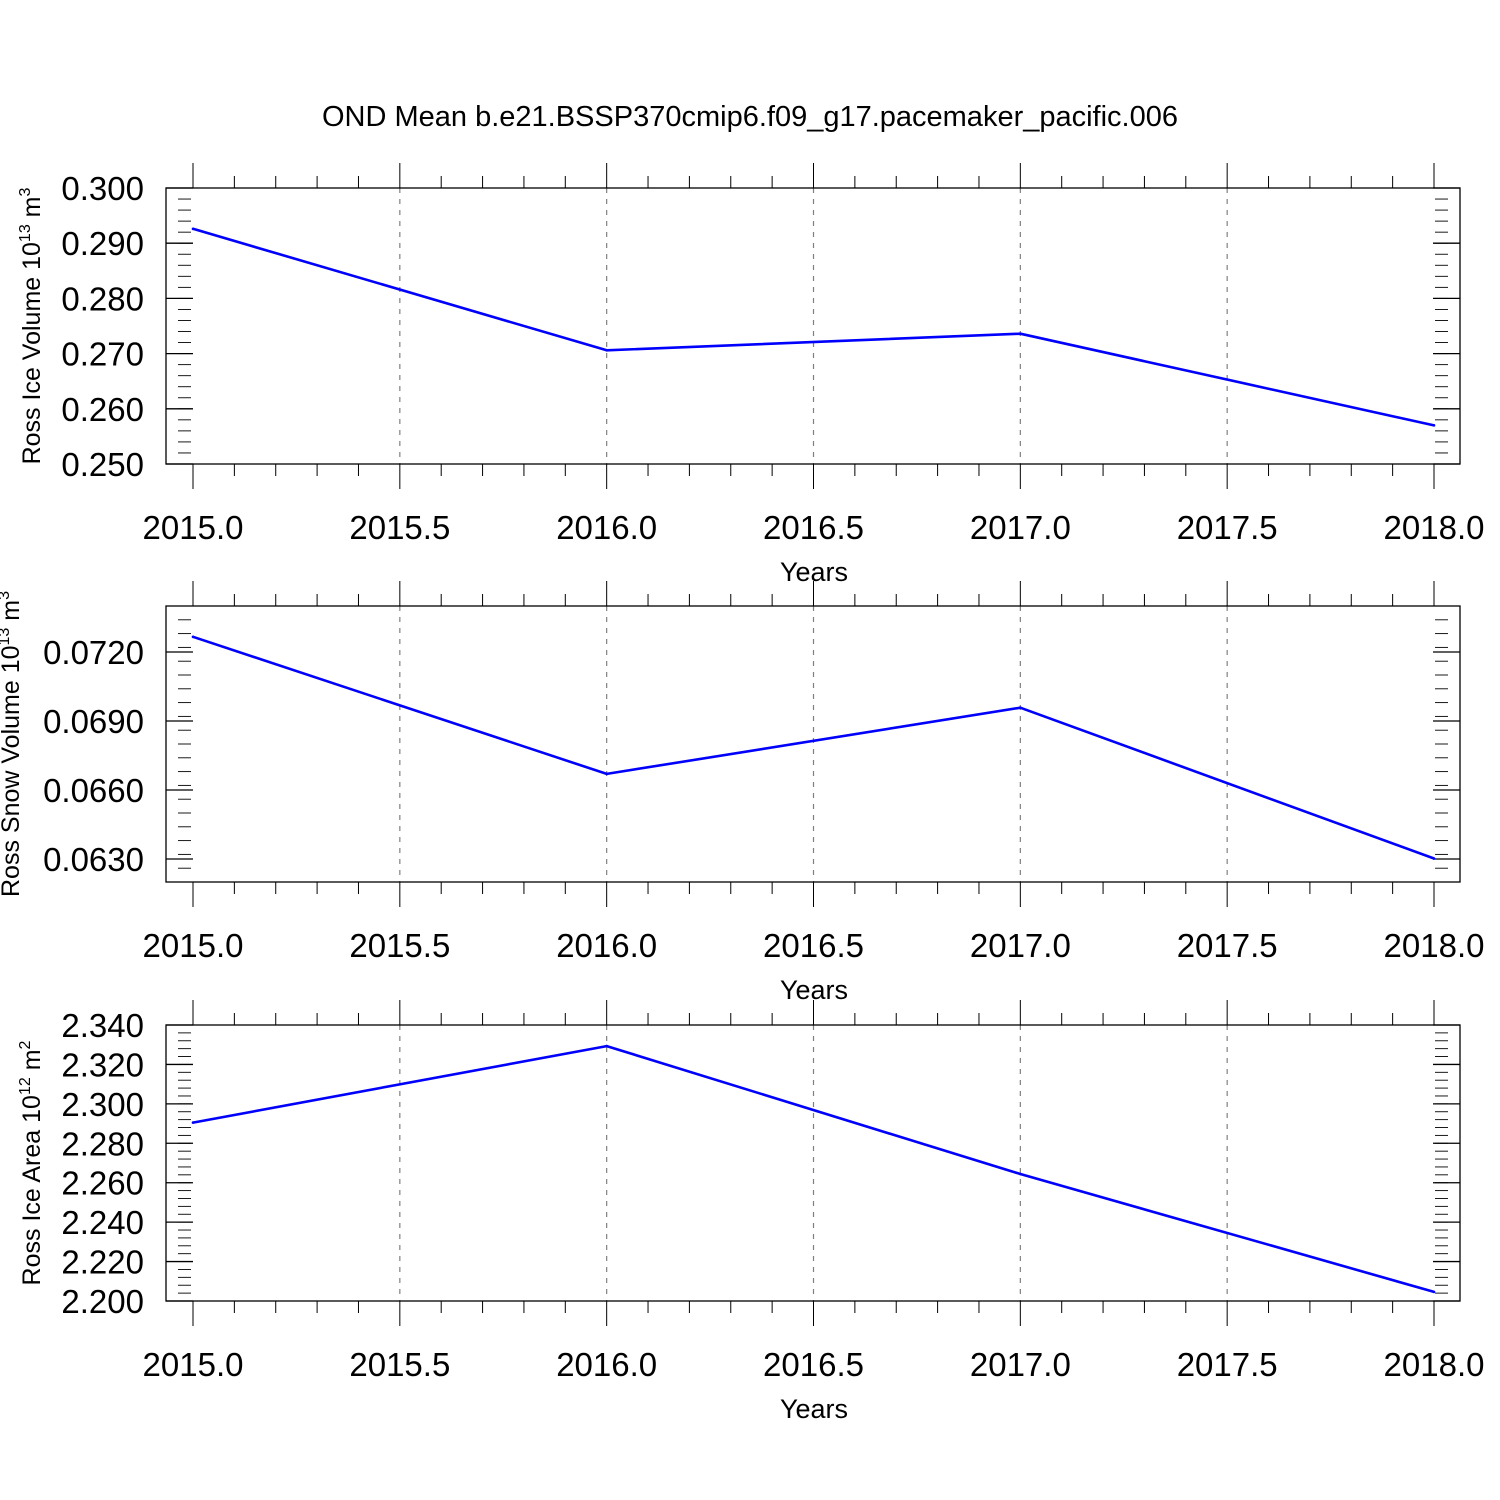 This screenshot has height=1500, width=1500. Describe the element at coordinates (102, 1064) in the screenshot. I see `y-tick-label: 2.320` at that location.